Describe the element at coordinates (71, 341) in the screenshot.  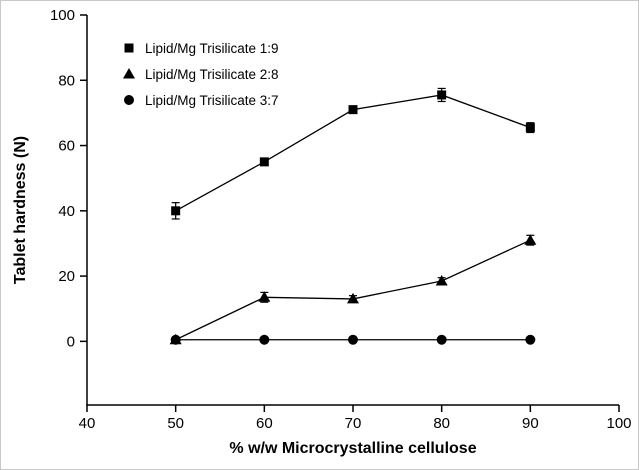
I see `y-tick-label: 0` at that location.